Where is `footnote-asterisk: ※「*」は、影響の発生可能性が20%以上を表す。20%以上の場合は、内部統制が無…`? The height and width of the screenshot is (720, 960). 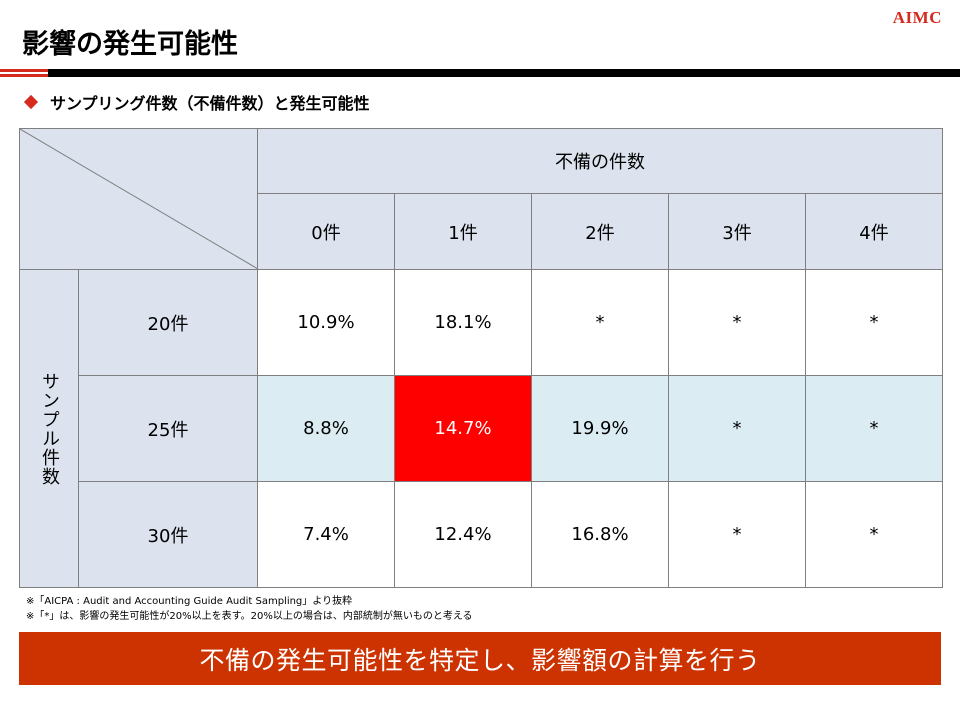 footnote-asterisk: ※「*」は、影響の発生可能性が20%以上を表す。20%以上の場合は、内部統制が無… is located at coordinates (249, 616).